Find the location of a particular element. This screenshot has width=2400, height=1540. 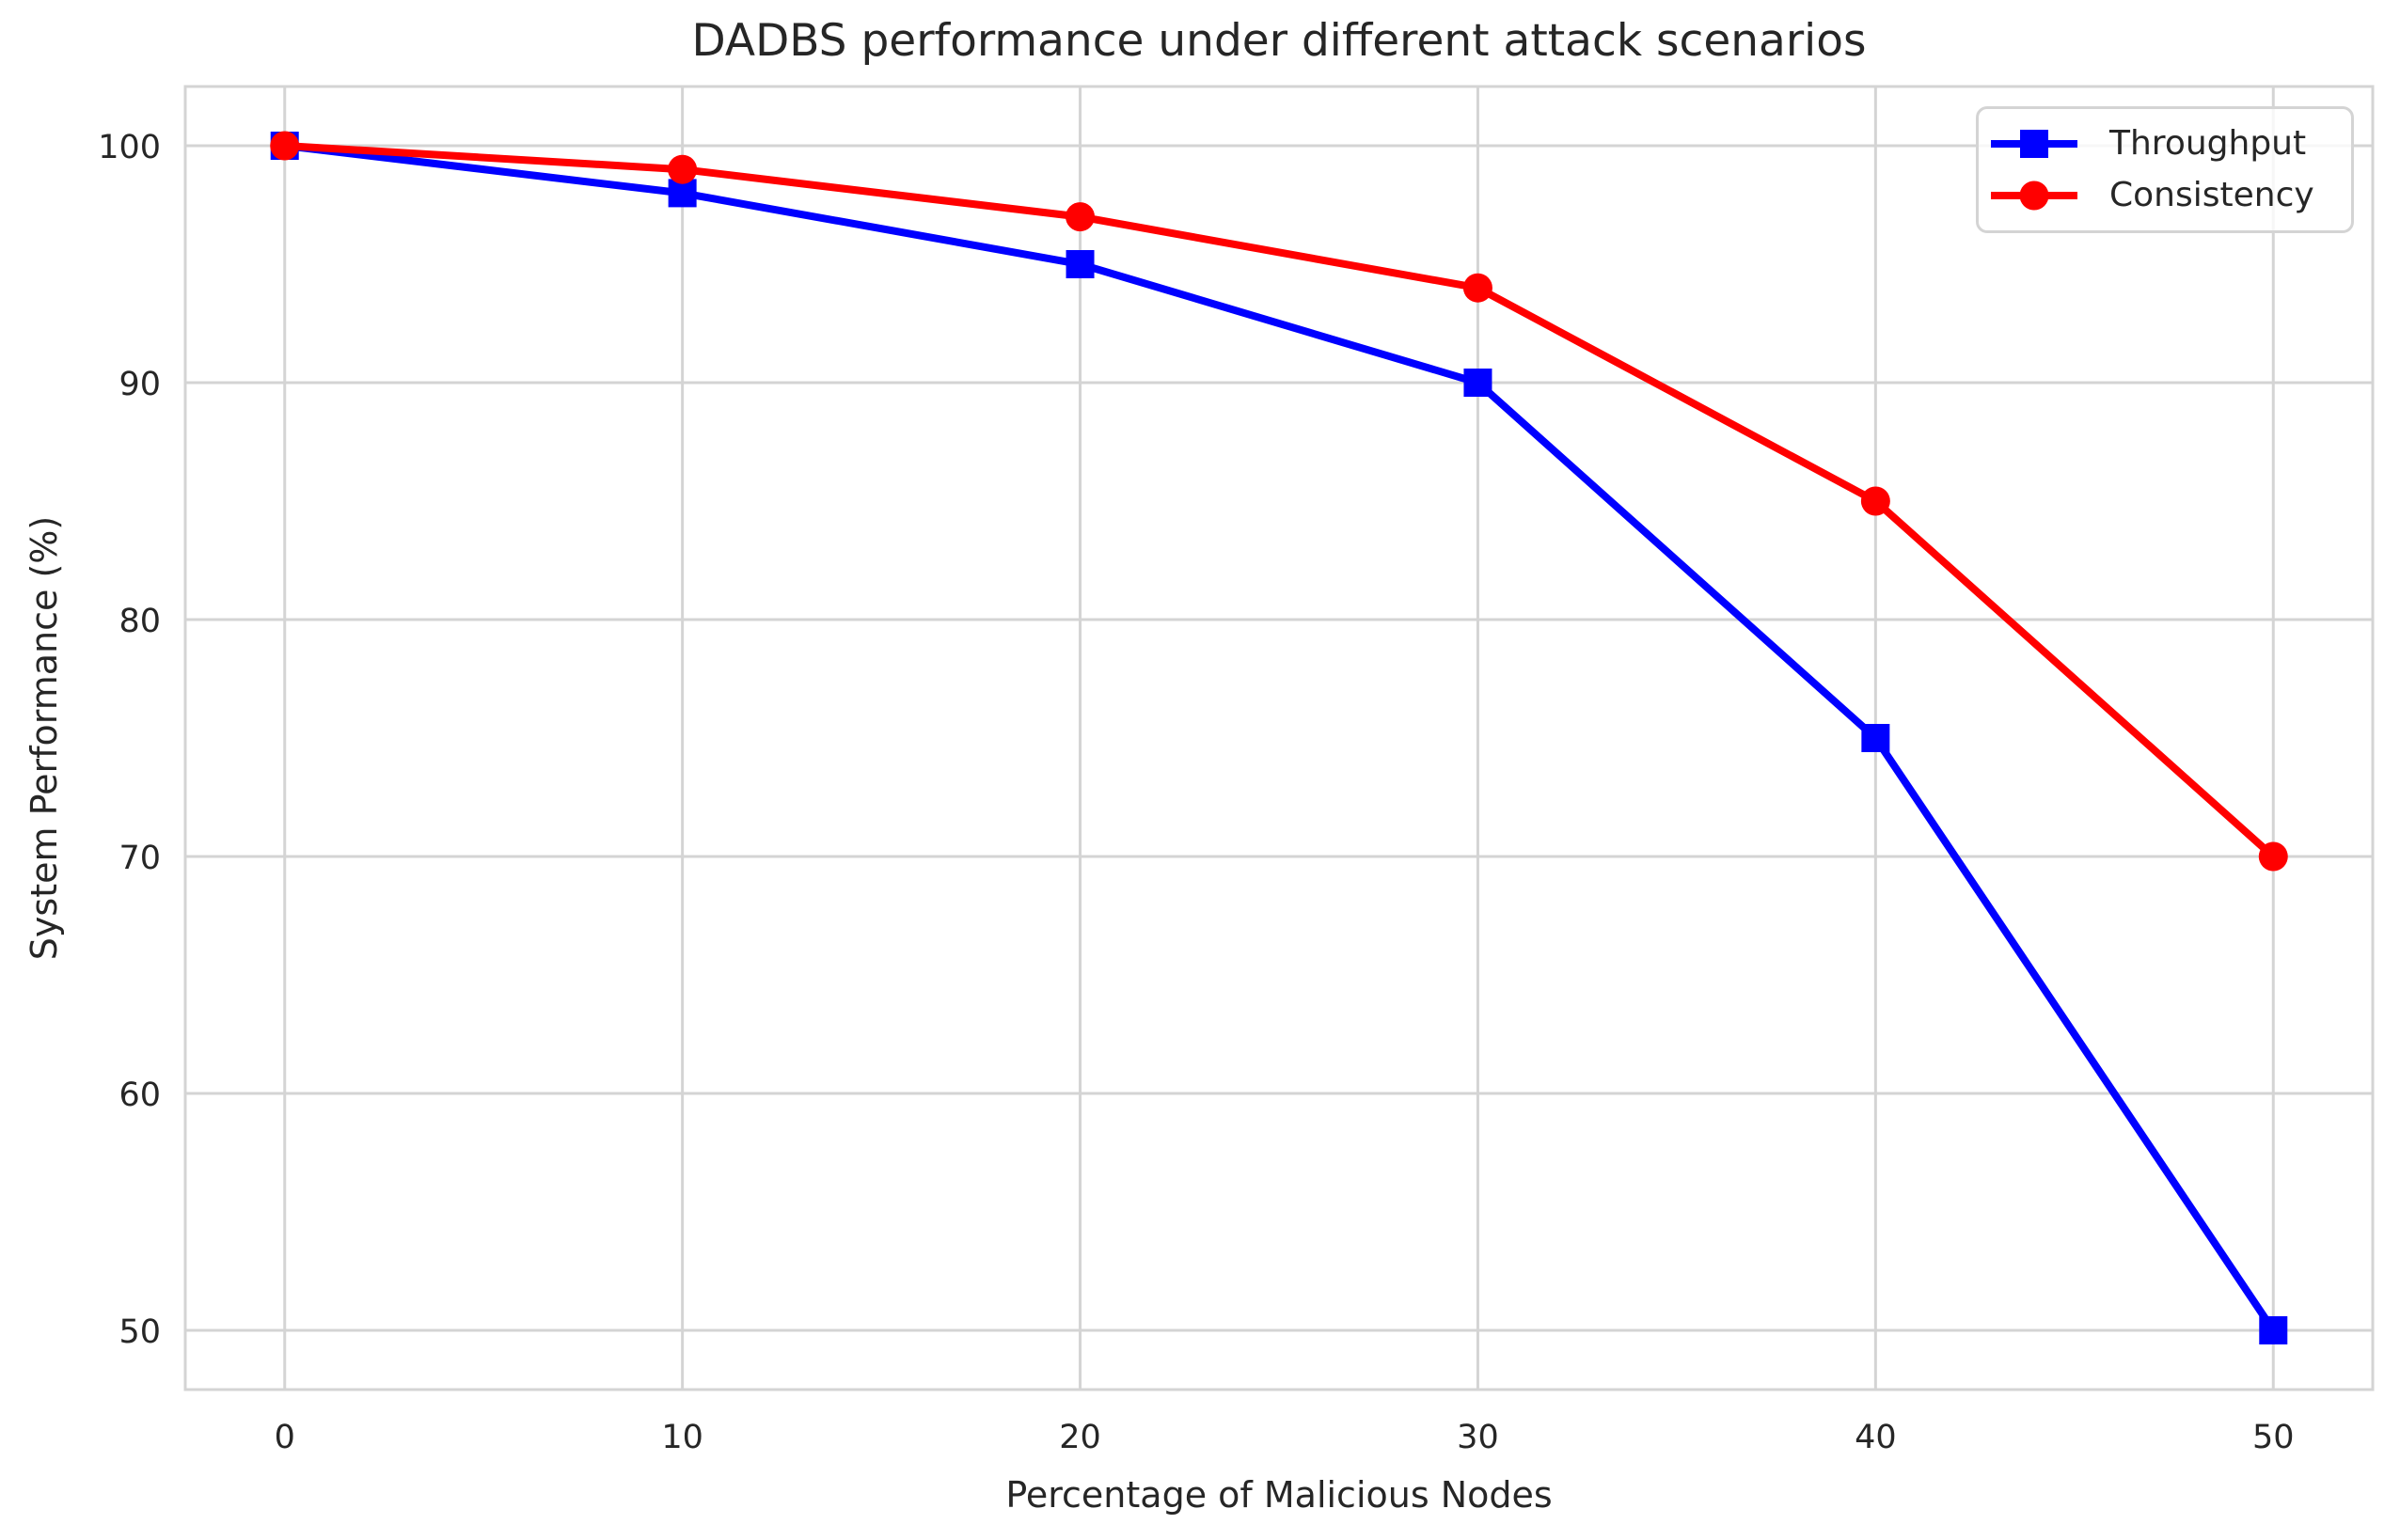

x-tick-label: 40 is located at coordinates (1876, 1437).